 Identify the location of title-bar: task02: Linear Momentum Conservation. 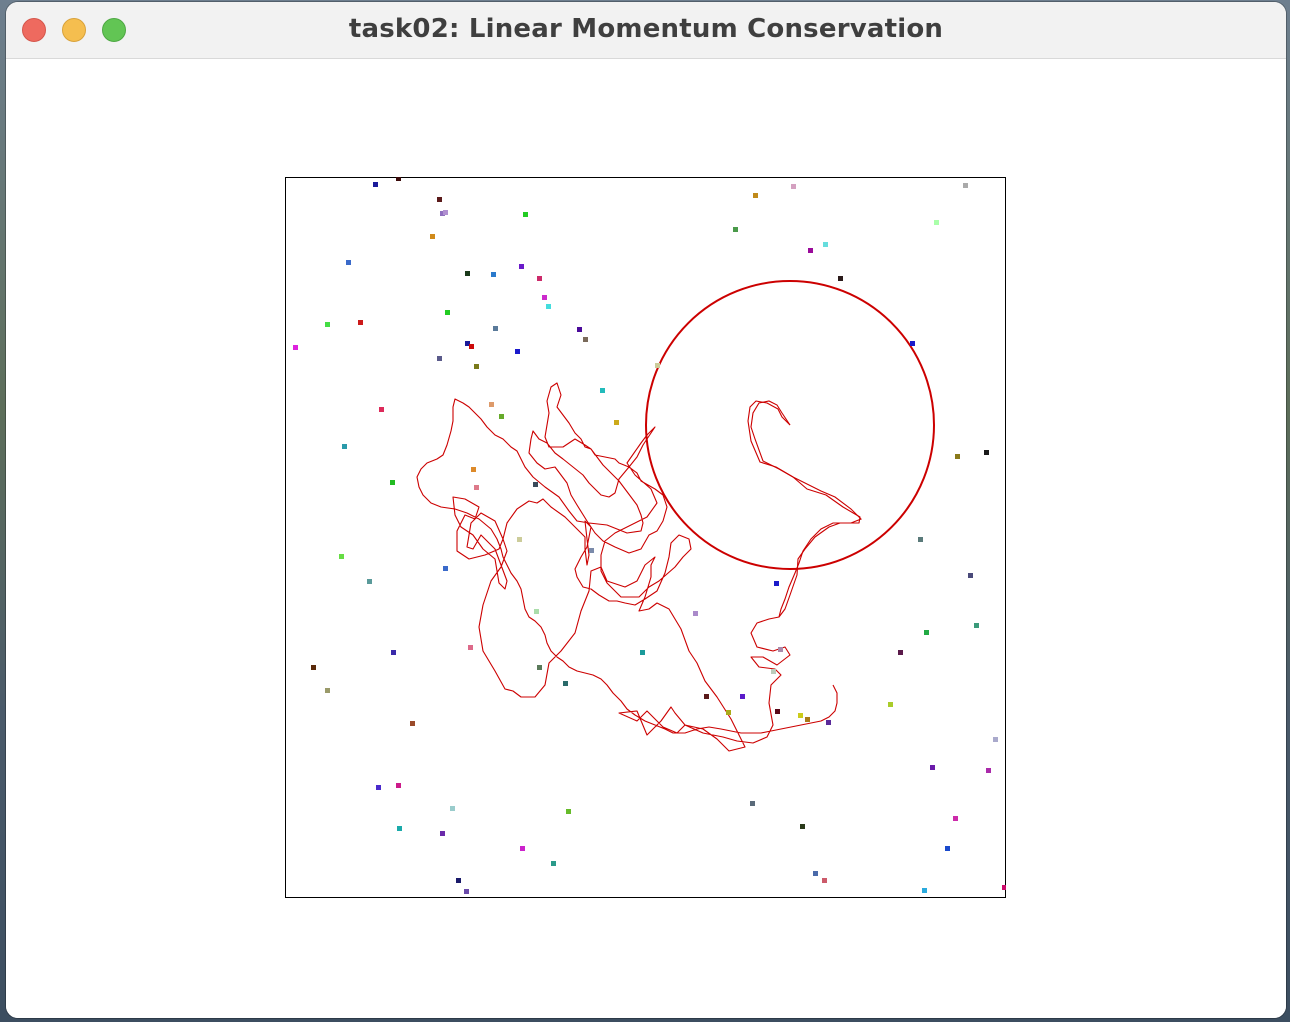
(646, 30).